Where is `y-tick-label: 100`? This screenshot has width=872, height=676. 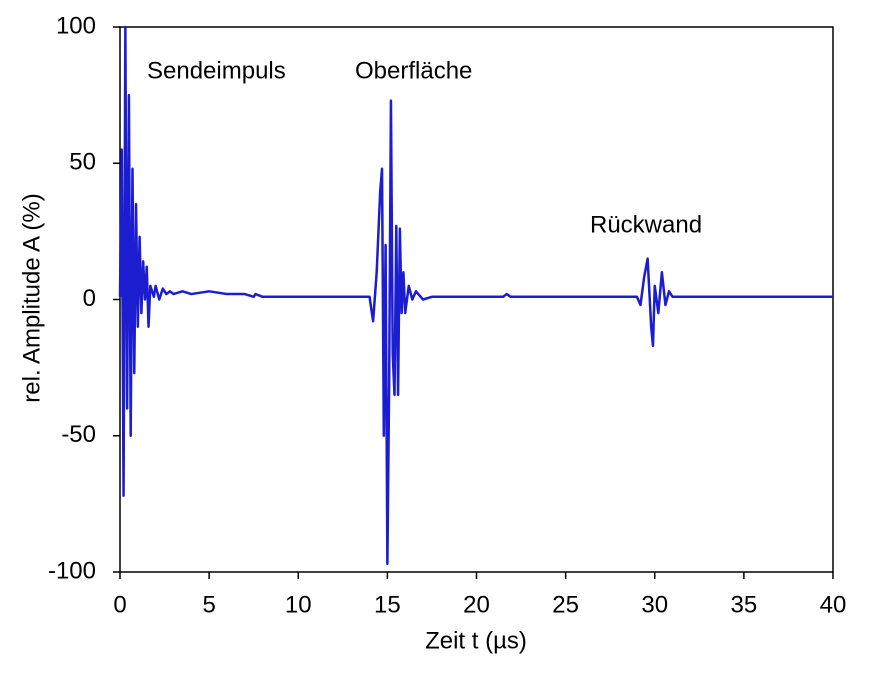 y-tick-label: 100 is located at coordinates (76, 25).